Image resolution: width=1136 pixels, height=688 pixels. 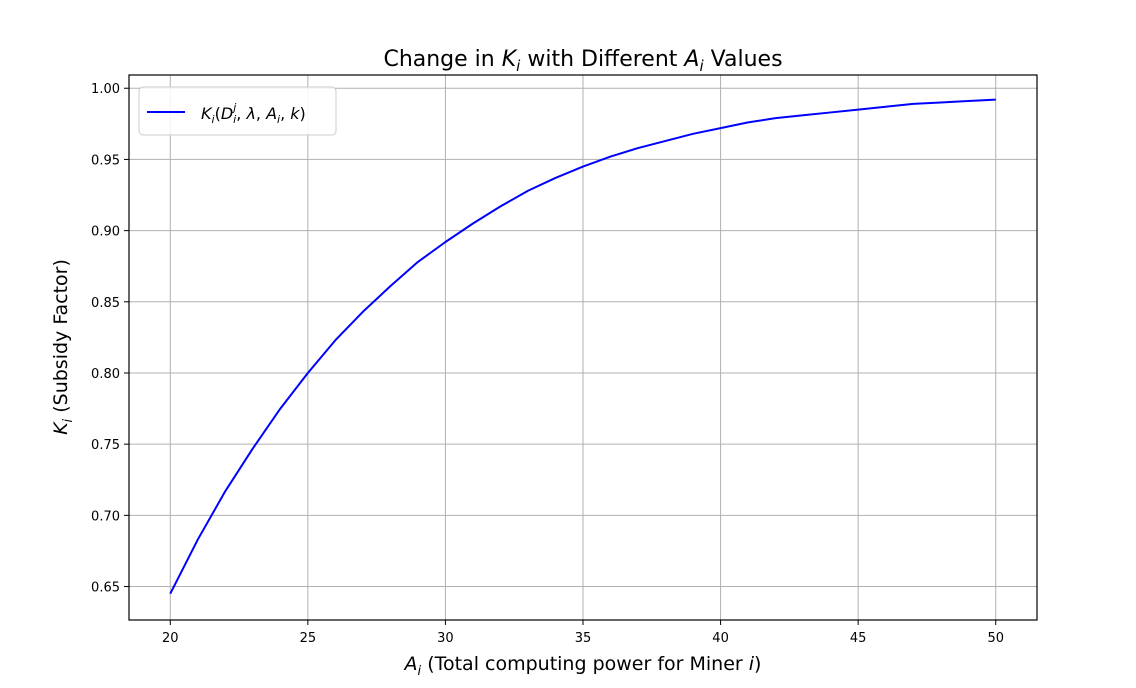 I want to click on y-tick-label: 0.65, so click(x=105, y=588).